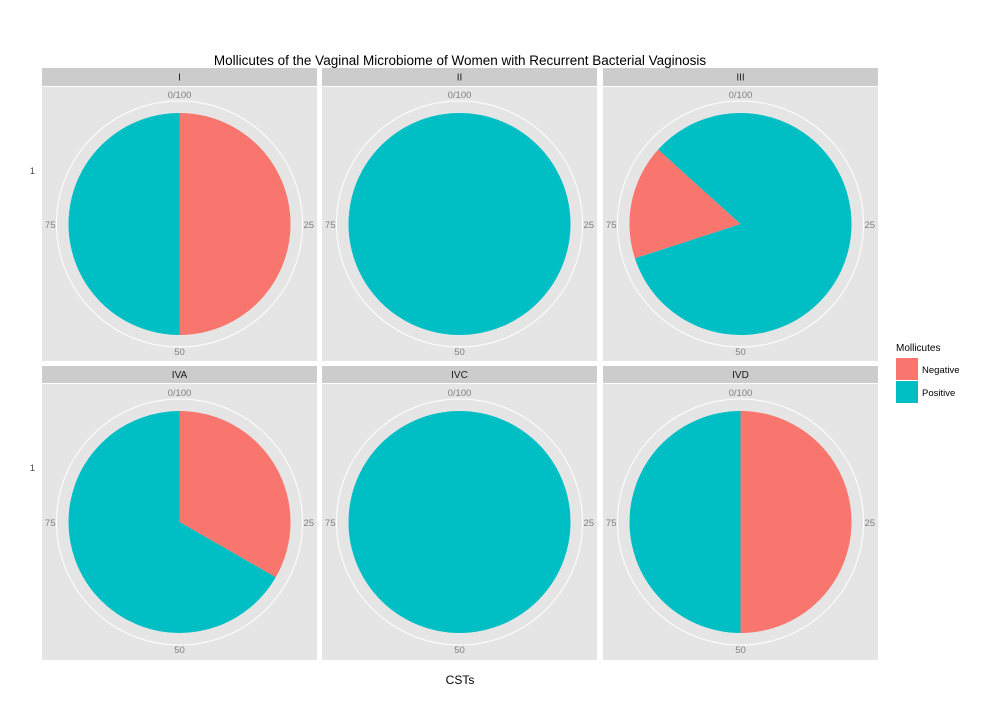 The image size is (1000, 726). Describe the element at coordinates (740, 650) in the screenshot. I see `angular-tick-ivd-2: 50` at that location.